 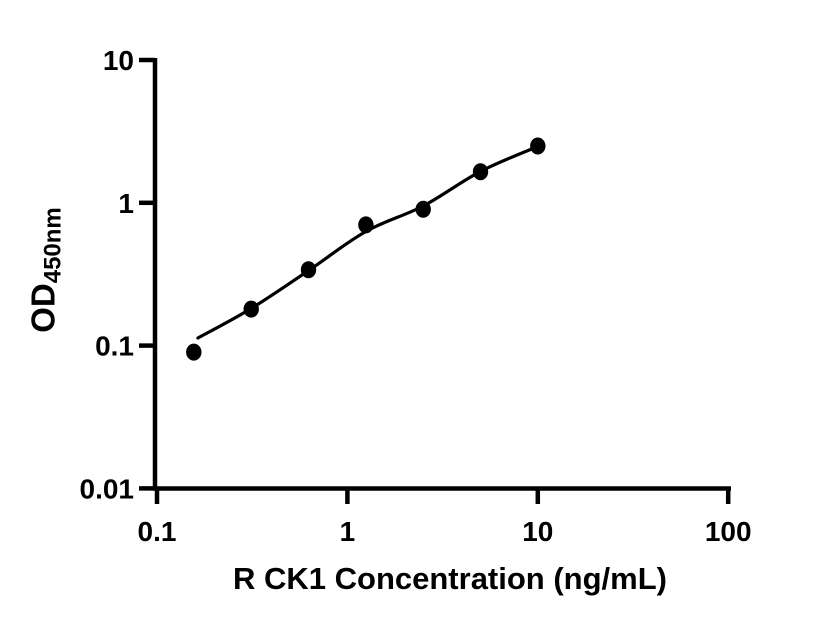 What do you see at coordinates (53, 245) in the screenshot?
I see `y-axis-title-subscript: 450nm` at bounding box center [53, 245].